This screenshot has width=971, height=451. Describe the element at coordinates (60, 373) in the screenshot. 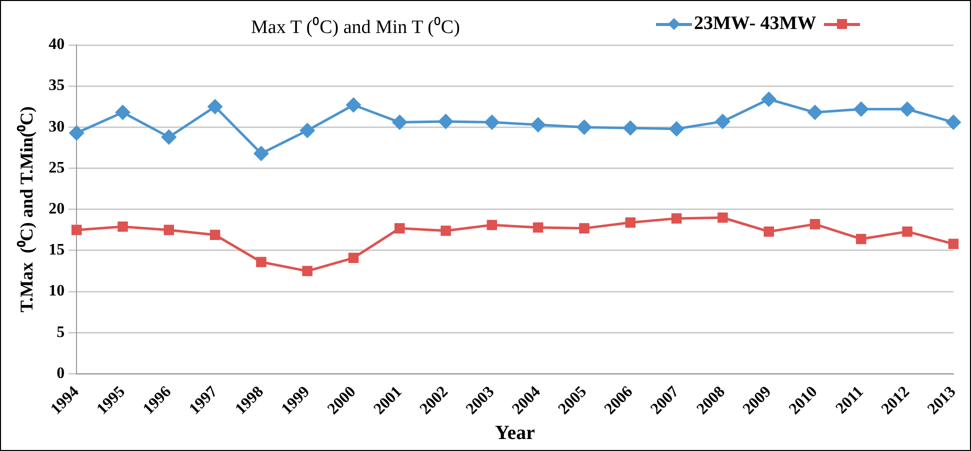

I see `y-tick-label: 0` at that location.